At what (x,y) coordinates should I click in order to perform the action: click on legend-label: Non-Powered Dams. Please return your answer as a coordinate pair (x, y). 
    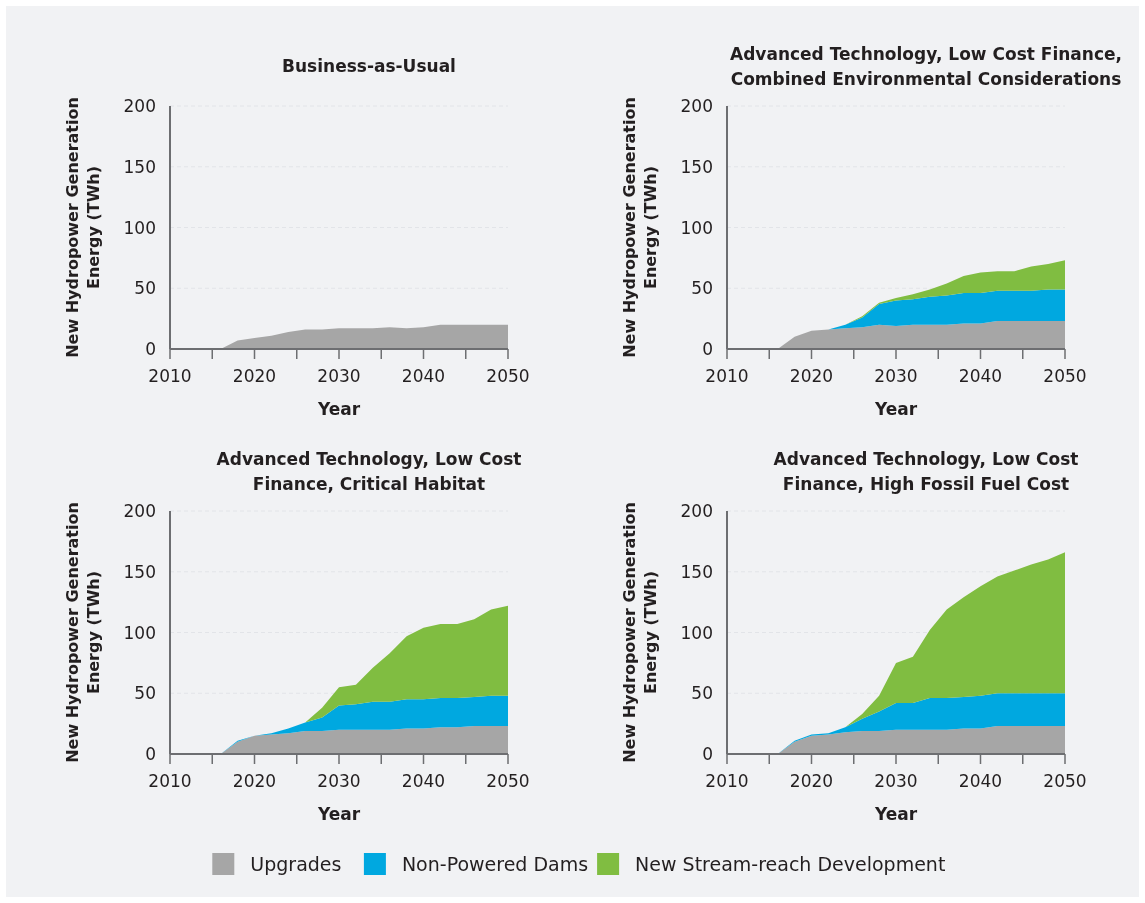
    Looking at the image, I should click on (495, 864).